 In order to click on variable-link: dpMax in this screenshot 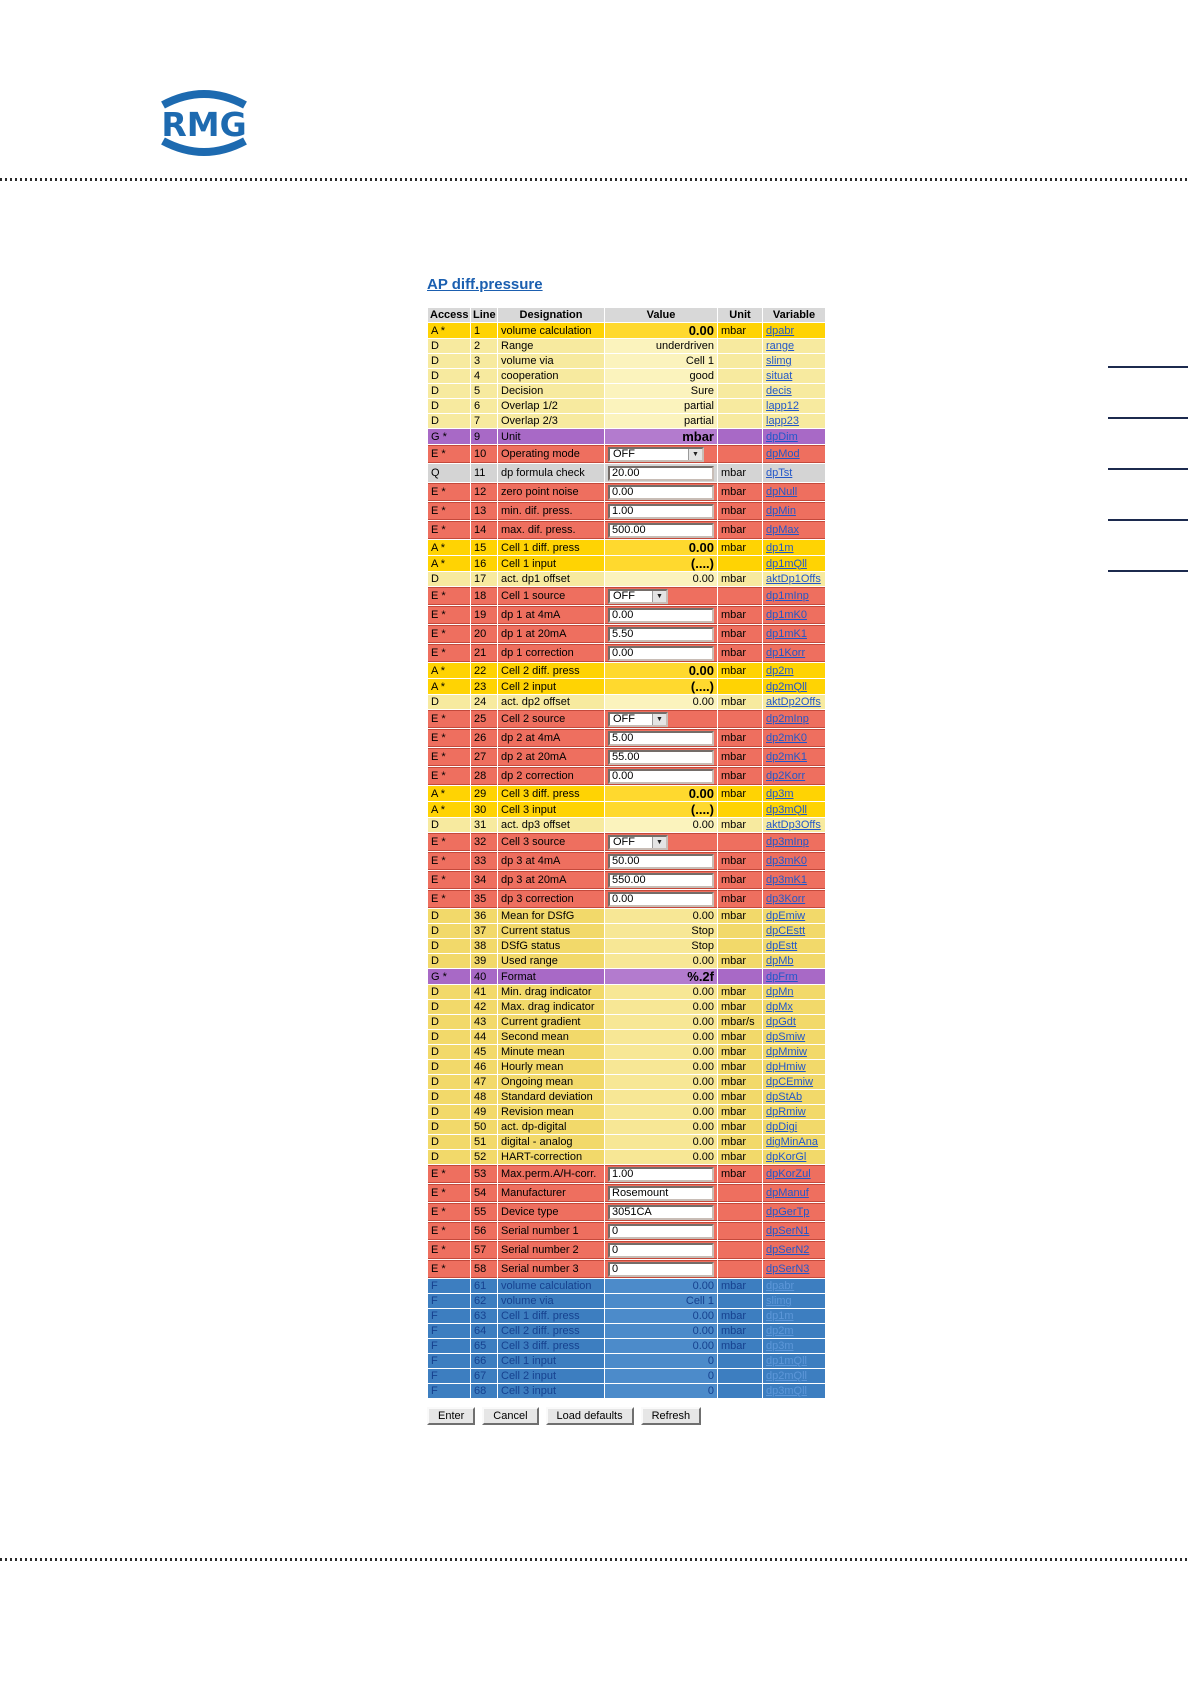, I will do `click(783, 530)`.